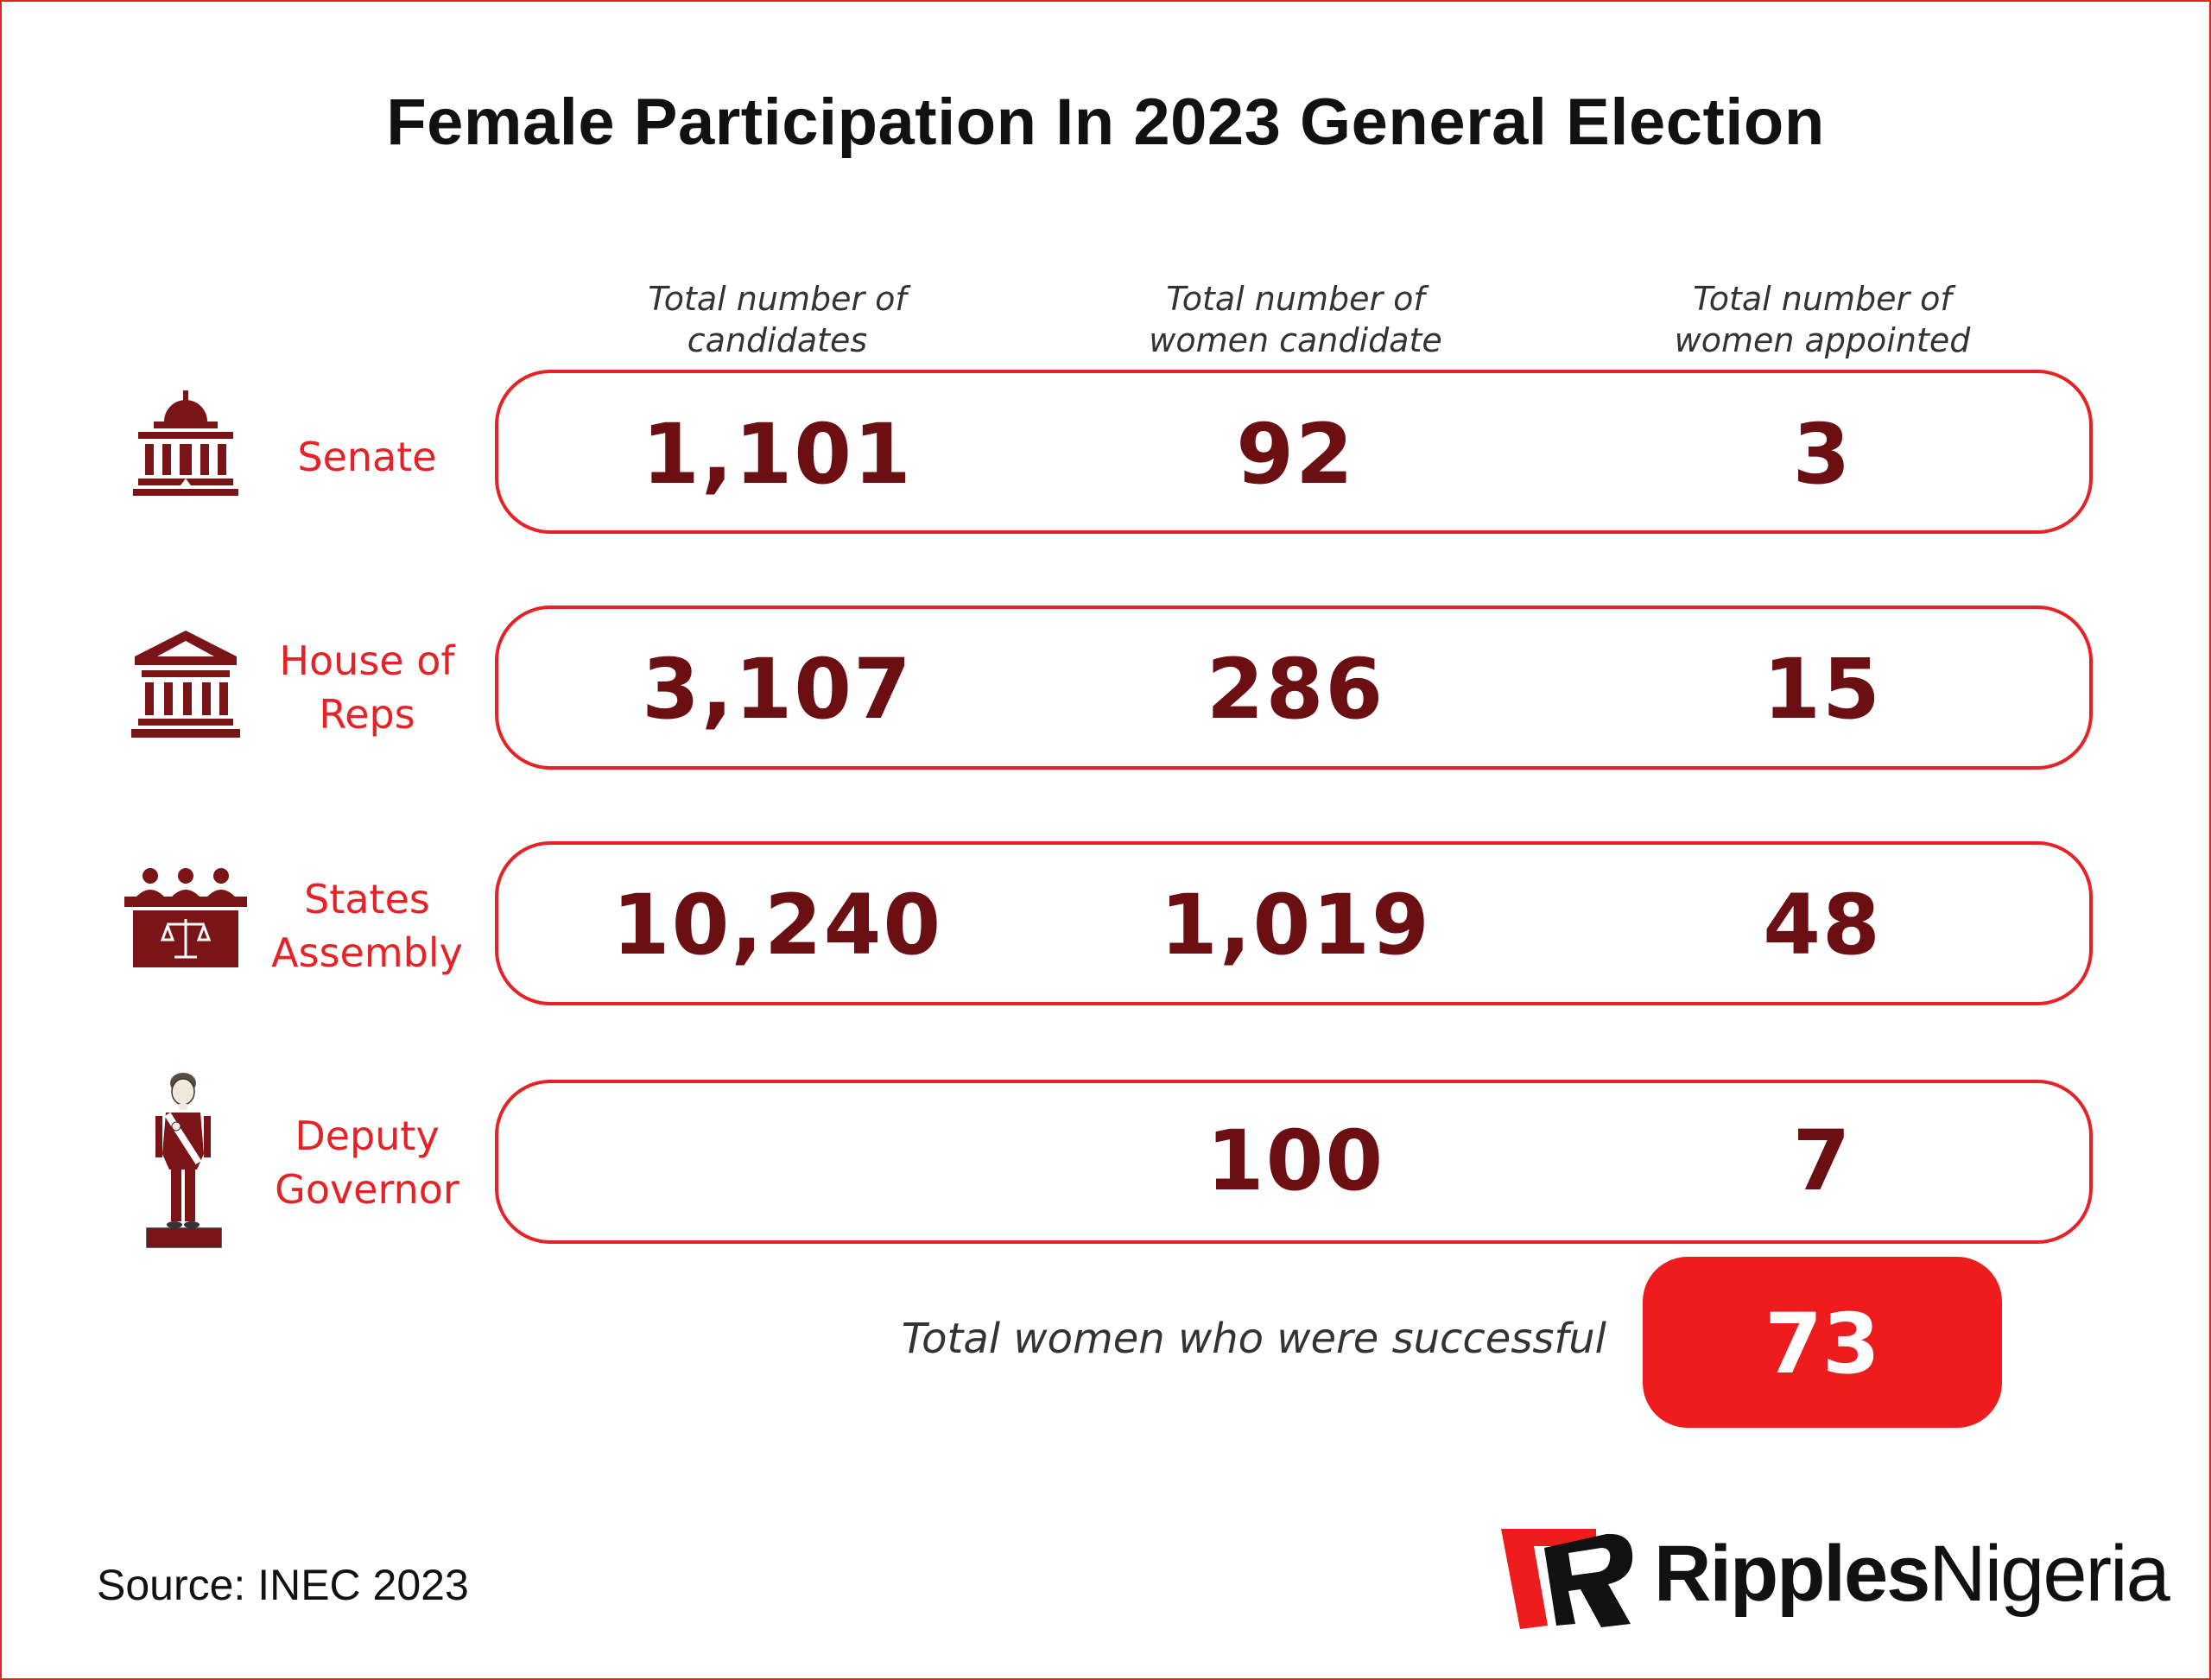  Describe the element at coordinates (777, 319) in the screenshot. I see `column-header-total-candidates: Total number of candidates` at that location.